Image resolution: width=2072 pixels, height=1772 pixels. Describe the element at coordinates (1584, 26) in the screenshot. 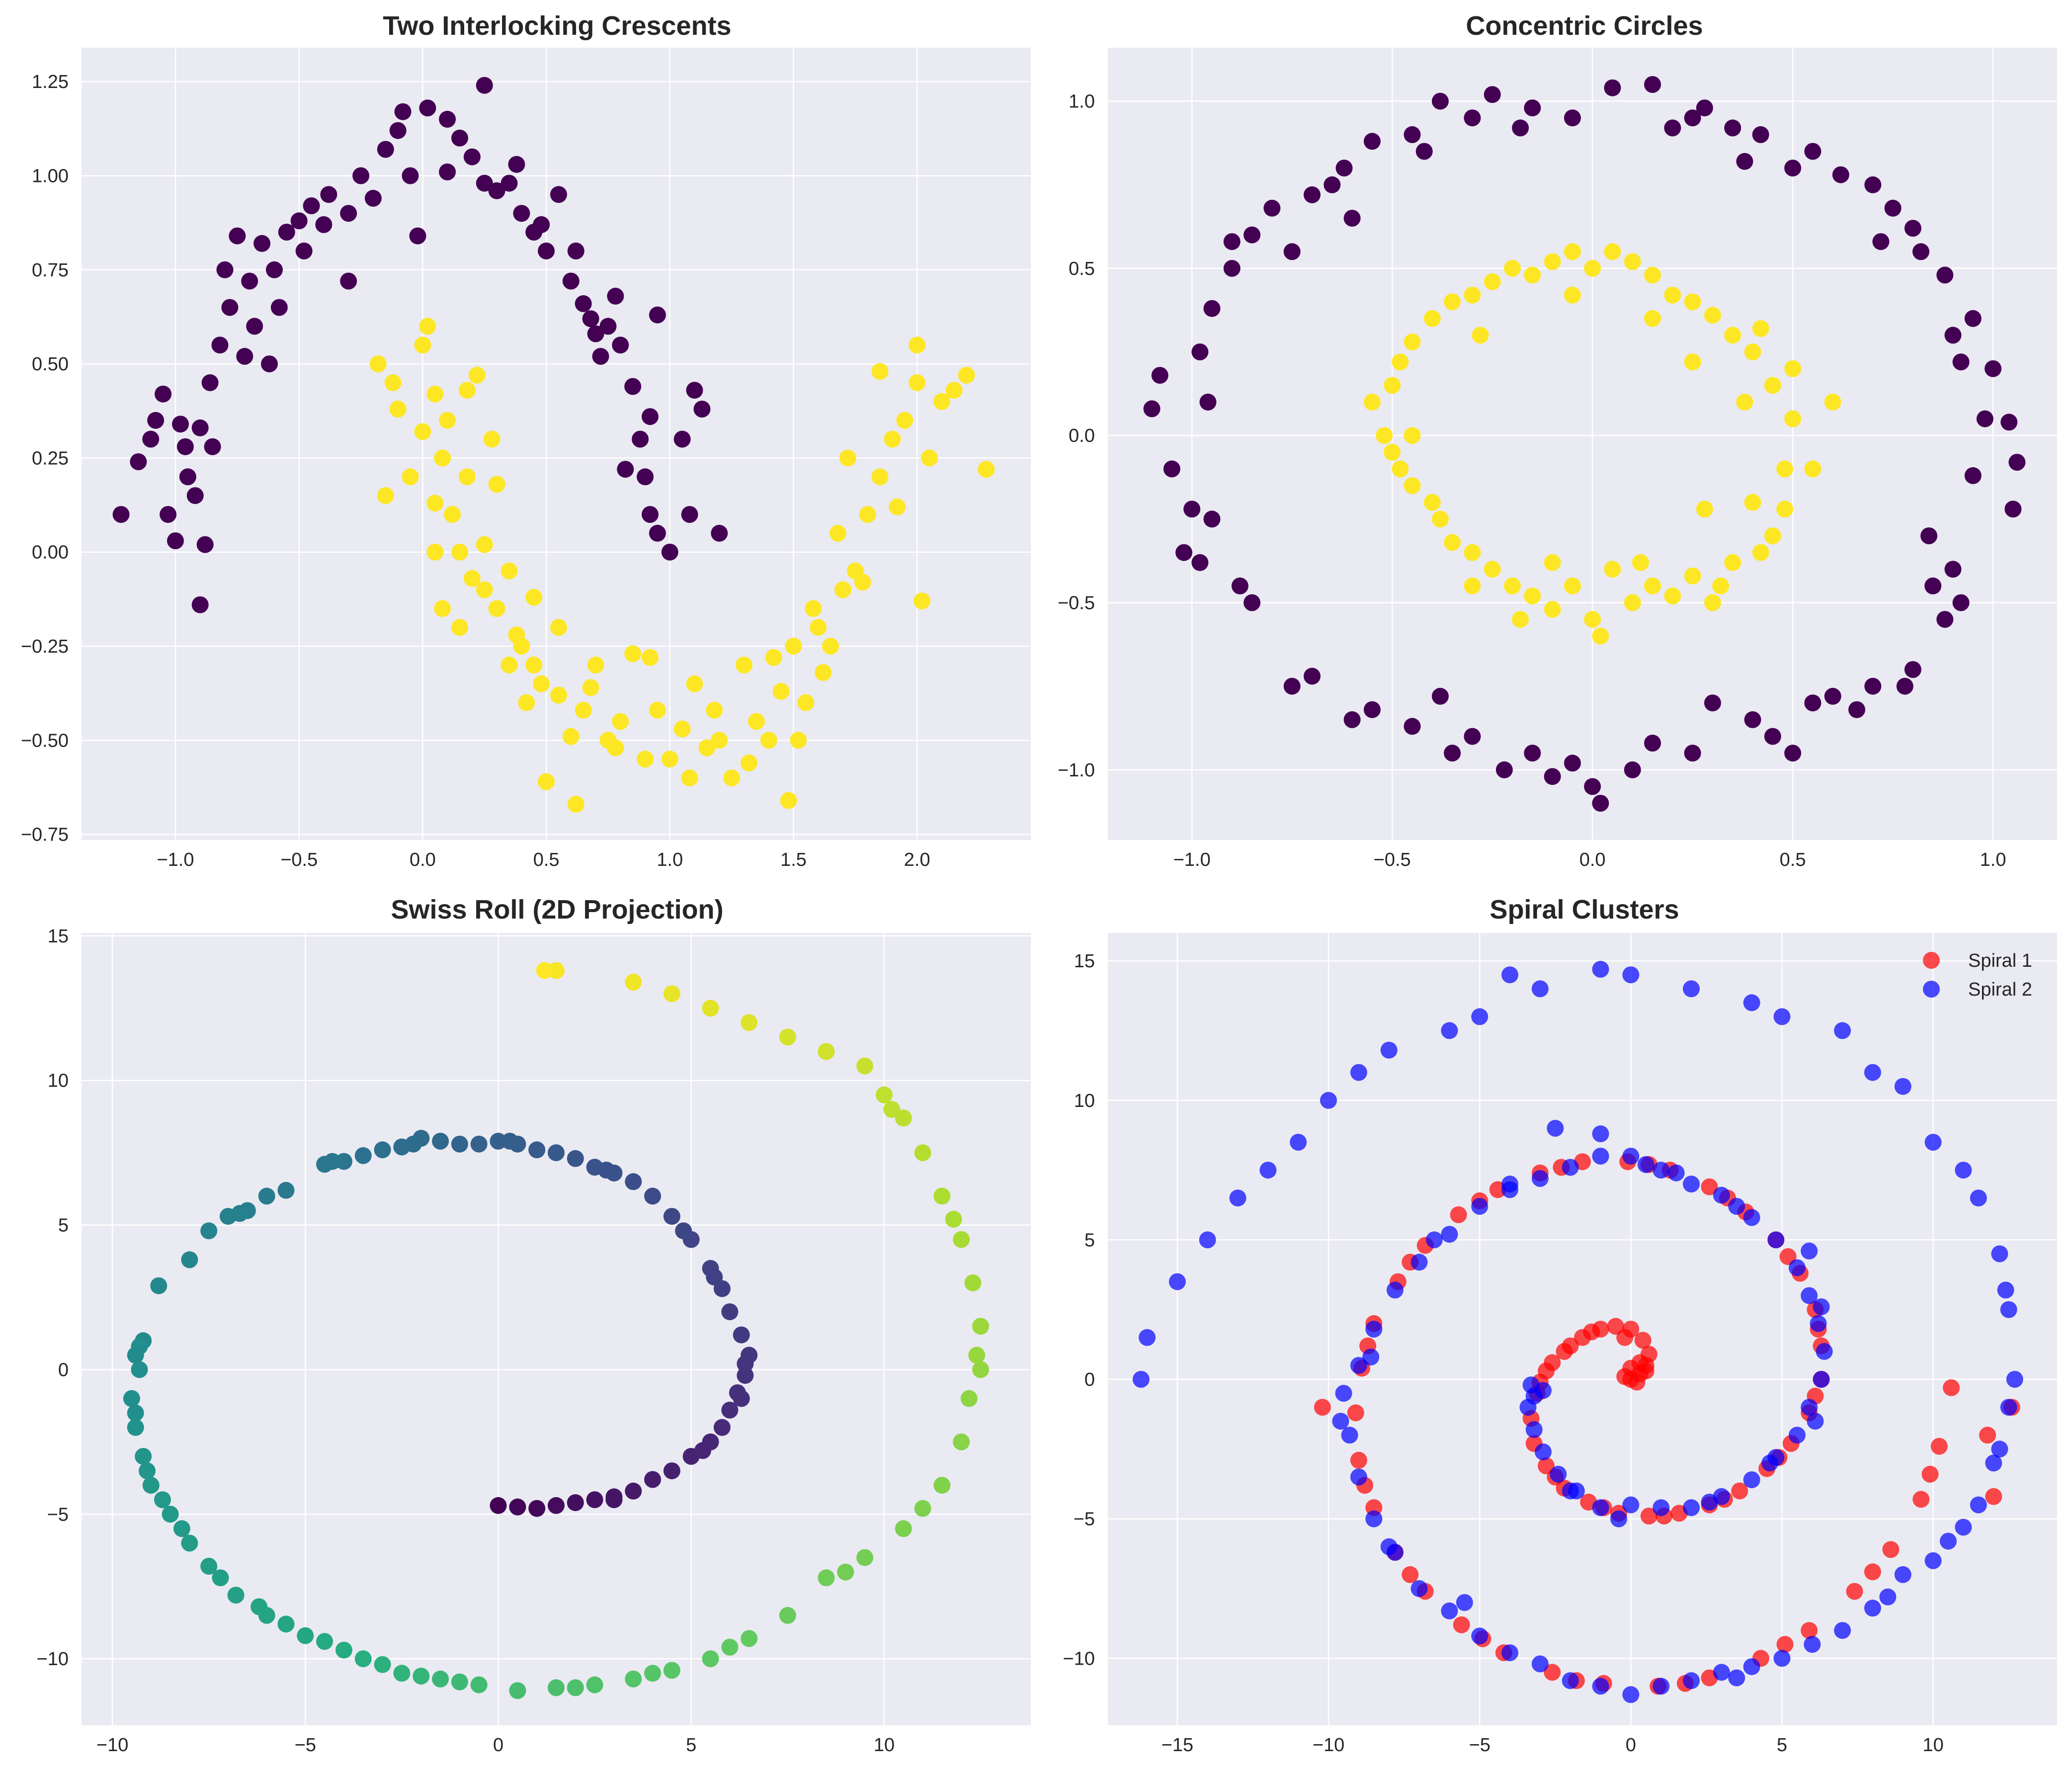

I see `circles-title: Concentric Circles` at that location.